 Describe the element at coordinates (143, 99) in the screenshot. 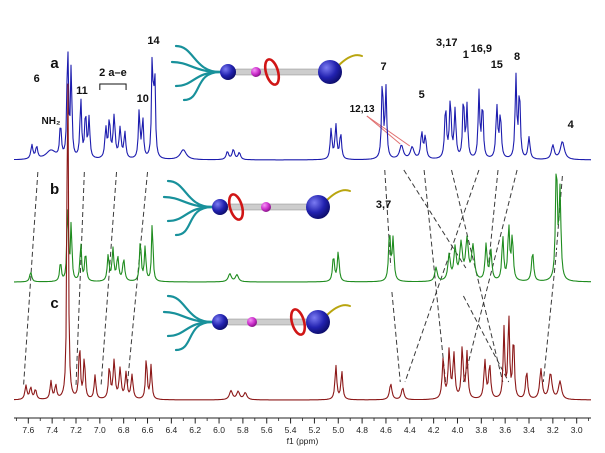

I see `peak-label-10: 10` at that location.